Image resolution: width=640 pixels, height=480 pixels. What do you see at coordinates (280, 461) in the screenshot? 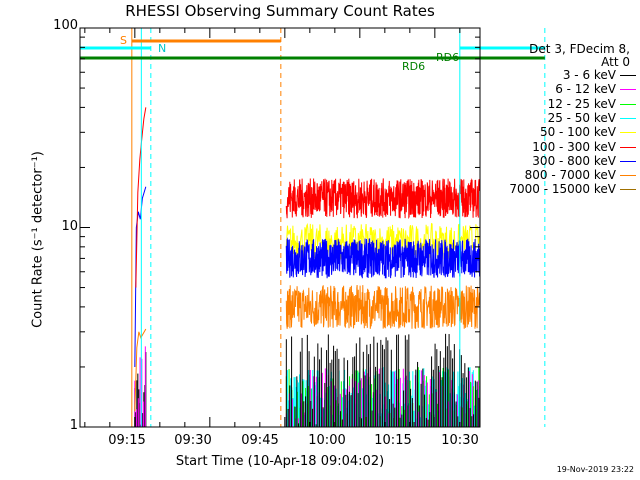
I see `x-axis-label: Start Time (10-Apr-18 09:04:02)` at bounding box center [280, 461].